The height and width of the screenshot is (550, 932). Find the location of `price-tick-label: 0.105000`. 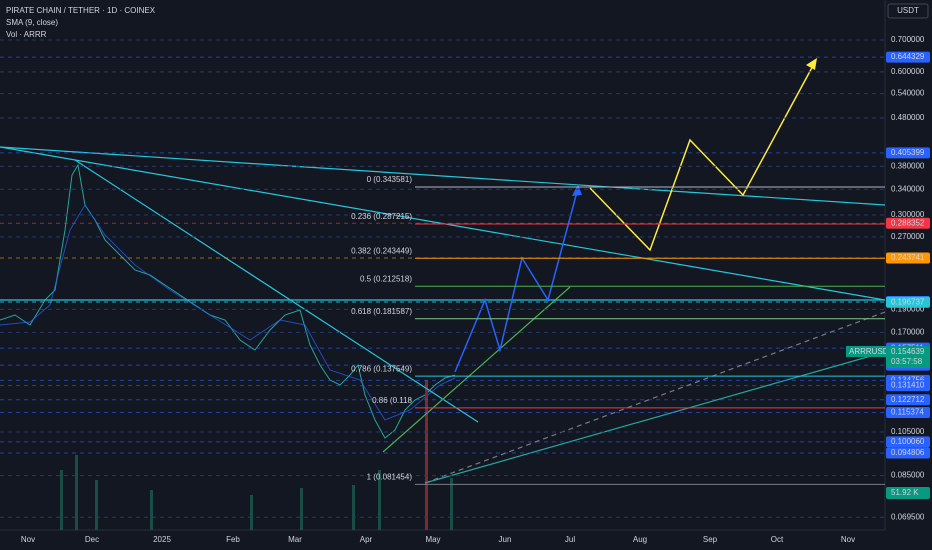

price-tick-label: 0.105000 is located at coordinates (908, 431).